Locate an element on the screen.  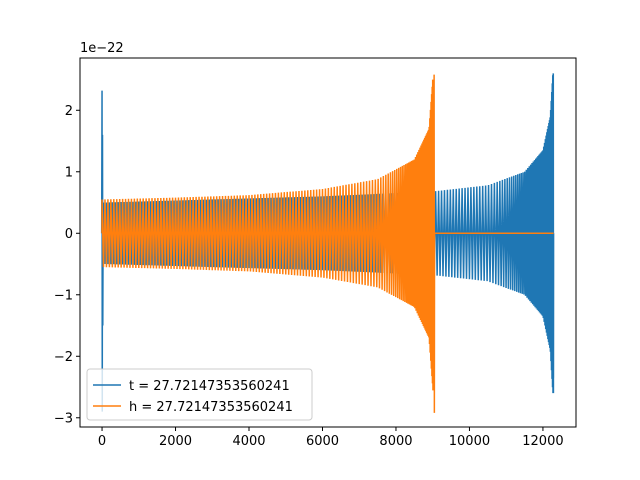
y-tick-label: 2 is located at coordinates (69, 111).